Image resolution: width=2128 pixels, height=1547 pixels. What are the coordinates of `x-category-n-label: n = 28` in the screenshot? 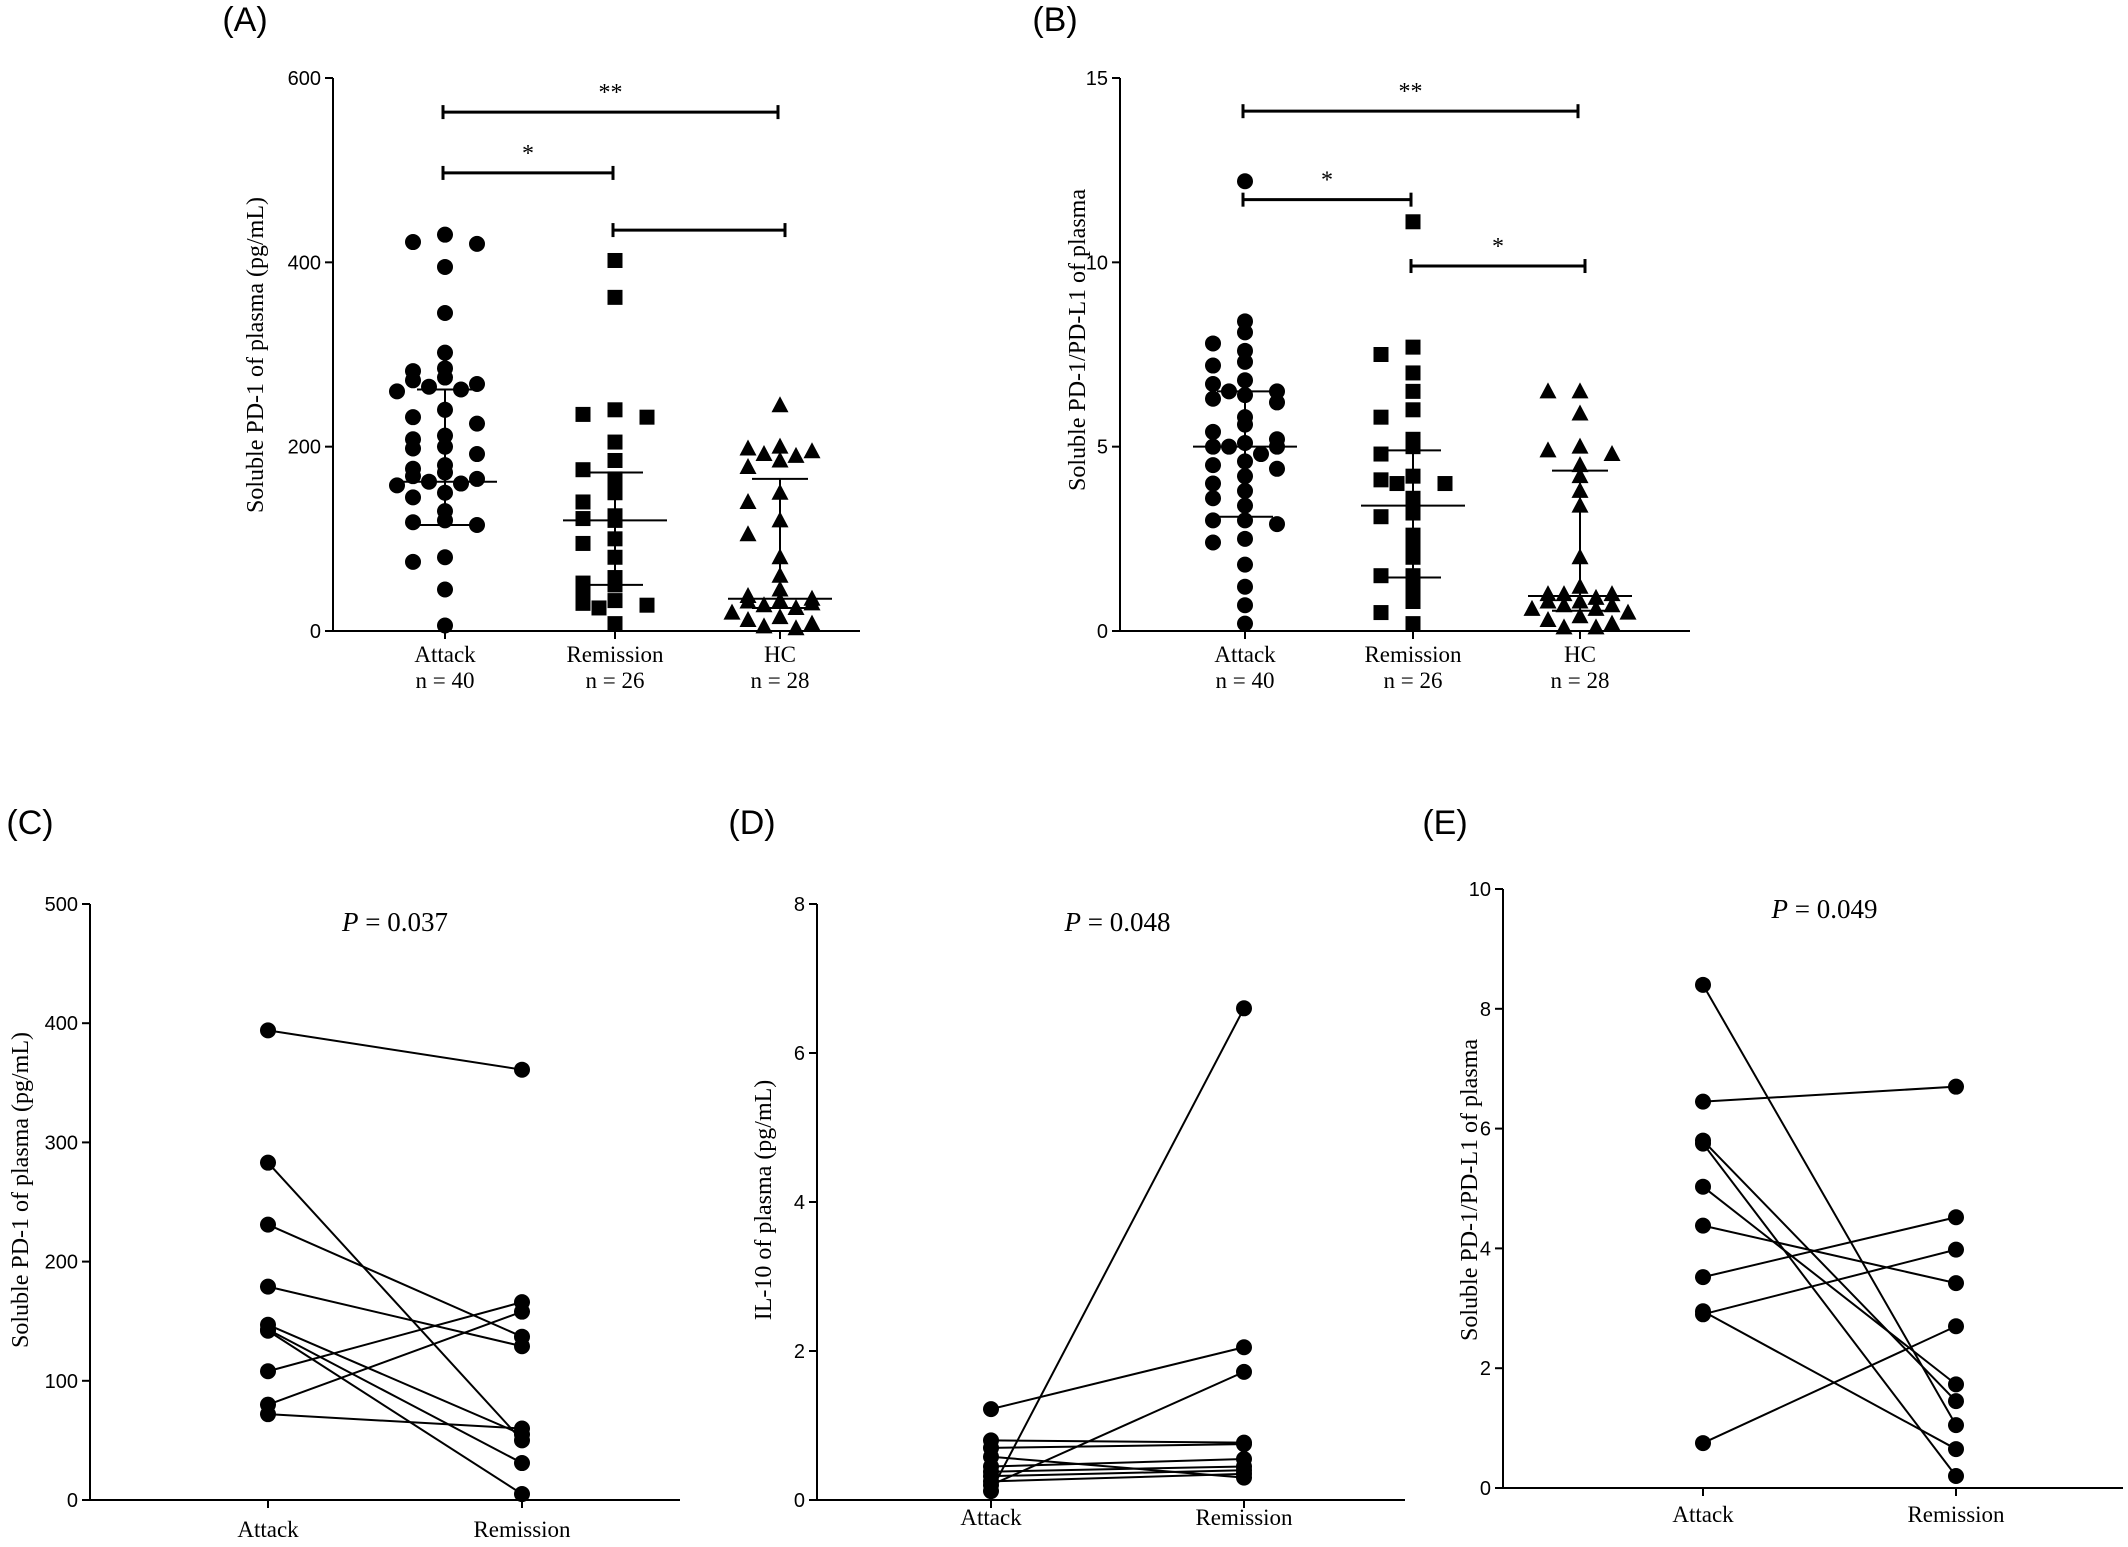 It's located at (780, 680).